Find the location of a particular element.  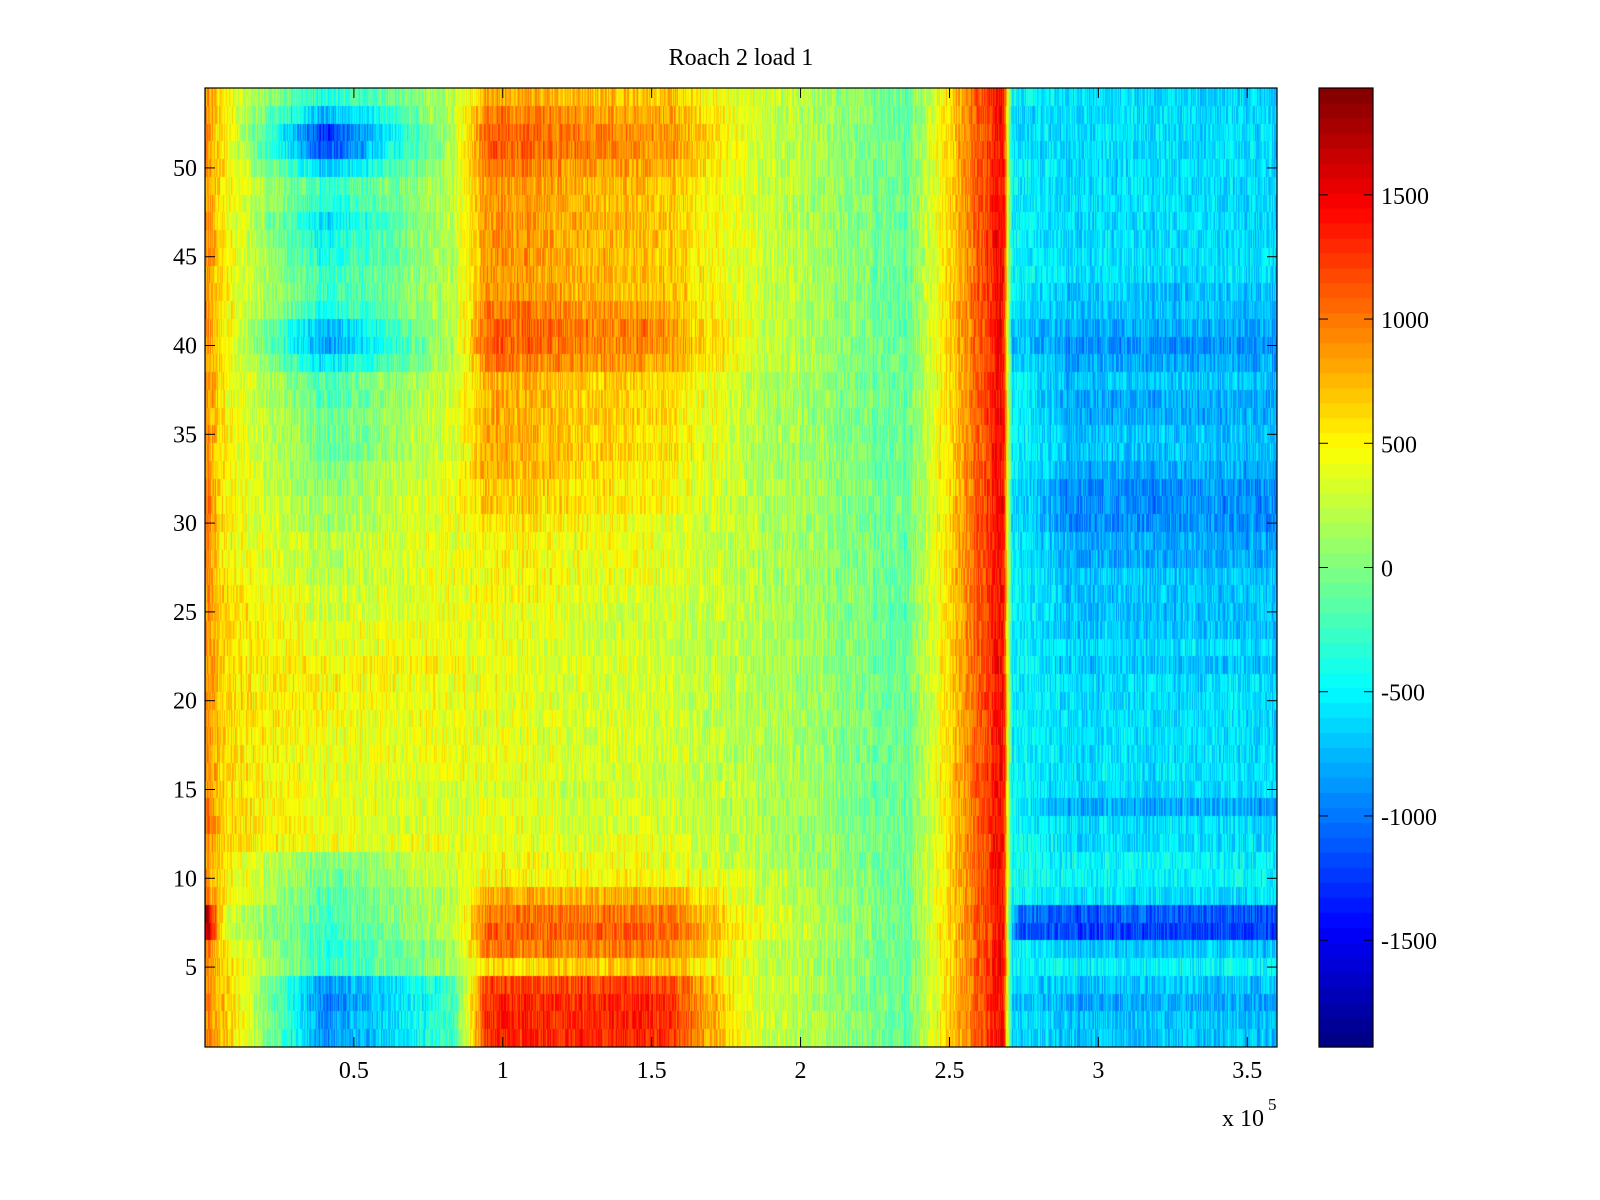

colorbar-tick-label: -1500 is located at coordinates (1409, 942).